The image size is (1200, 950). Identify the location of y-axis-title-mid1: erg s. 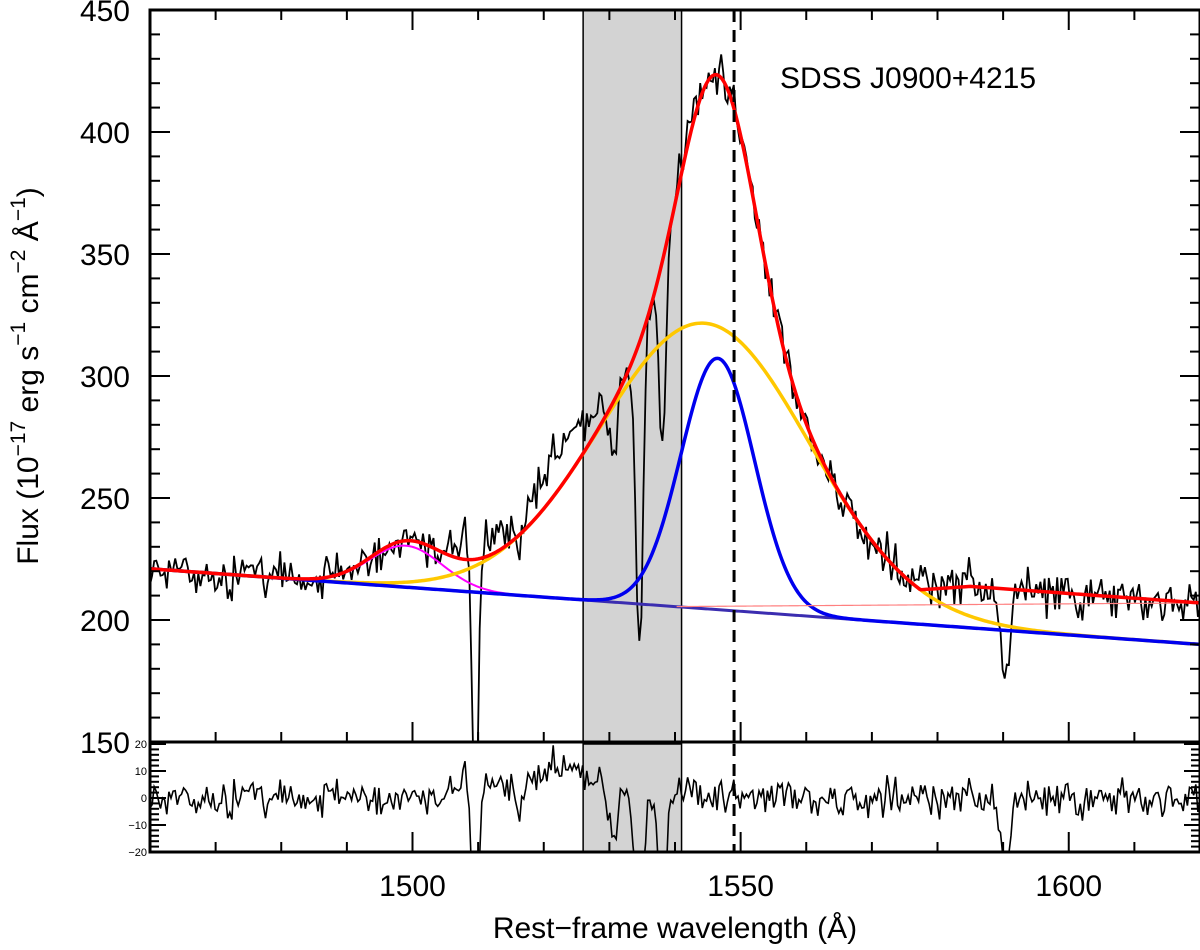
(28, 383).